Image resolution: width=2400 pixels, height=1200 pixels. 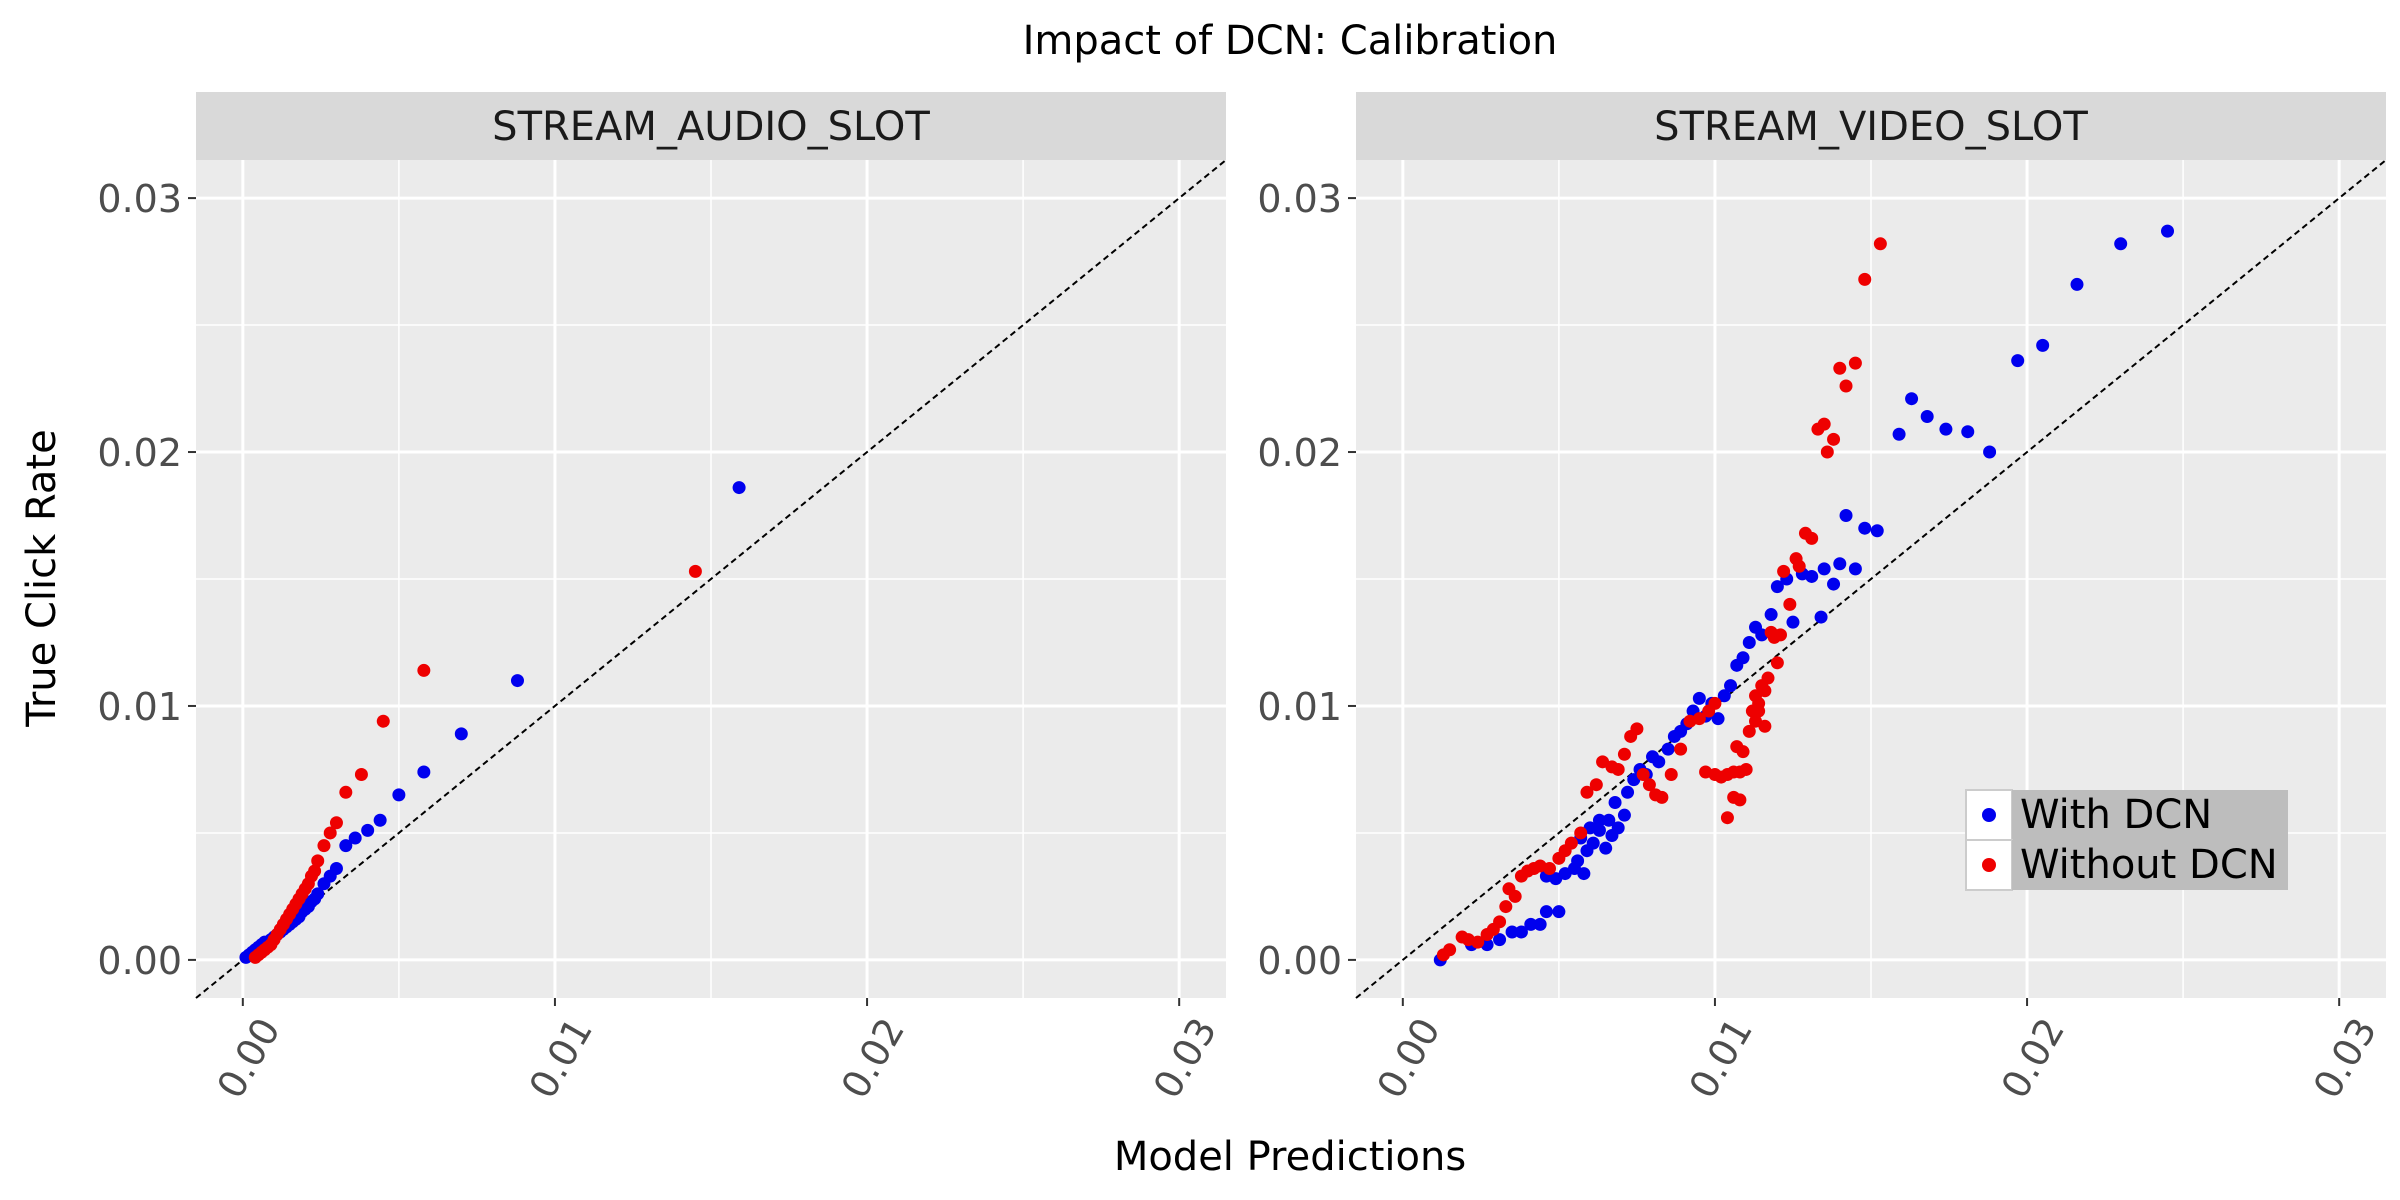 I want to click on facet-strip-label: STREAM_AUDIO_SLOT, so click(x=711, y=127).